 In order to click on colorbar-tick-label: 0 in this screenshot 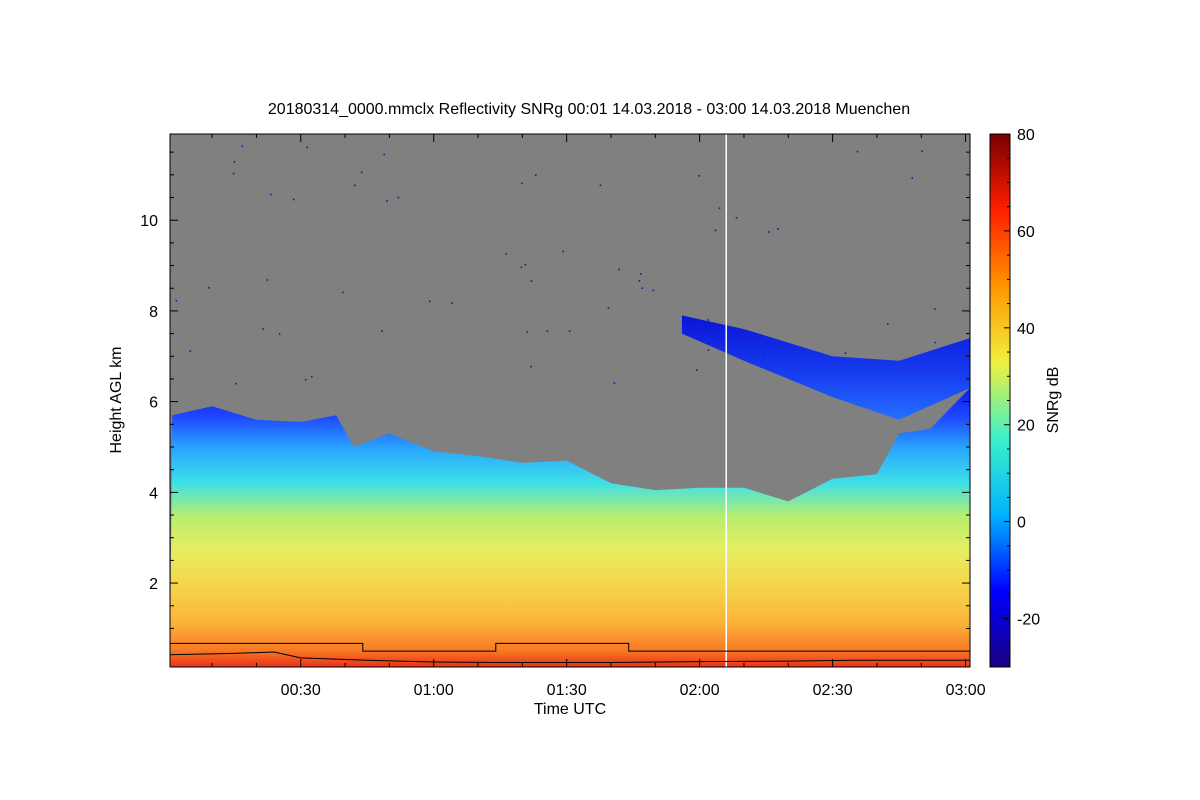, I will do `click(1021, 523)`.